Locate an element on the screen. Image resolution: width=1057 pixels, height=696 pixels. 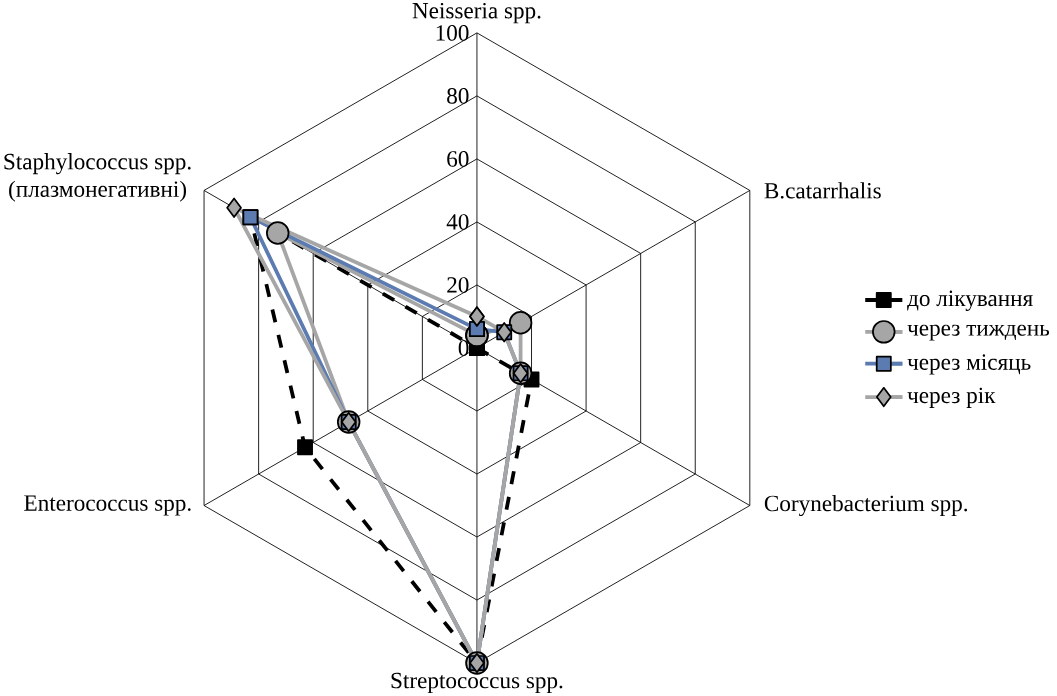
y-tick-label: 100 is located at coordinates (452, 33).